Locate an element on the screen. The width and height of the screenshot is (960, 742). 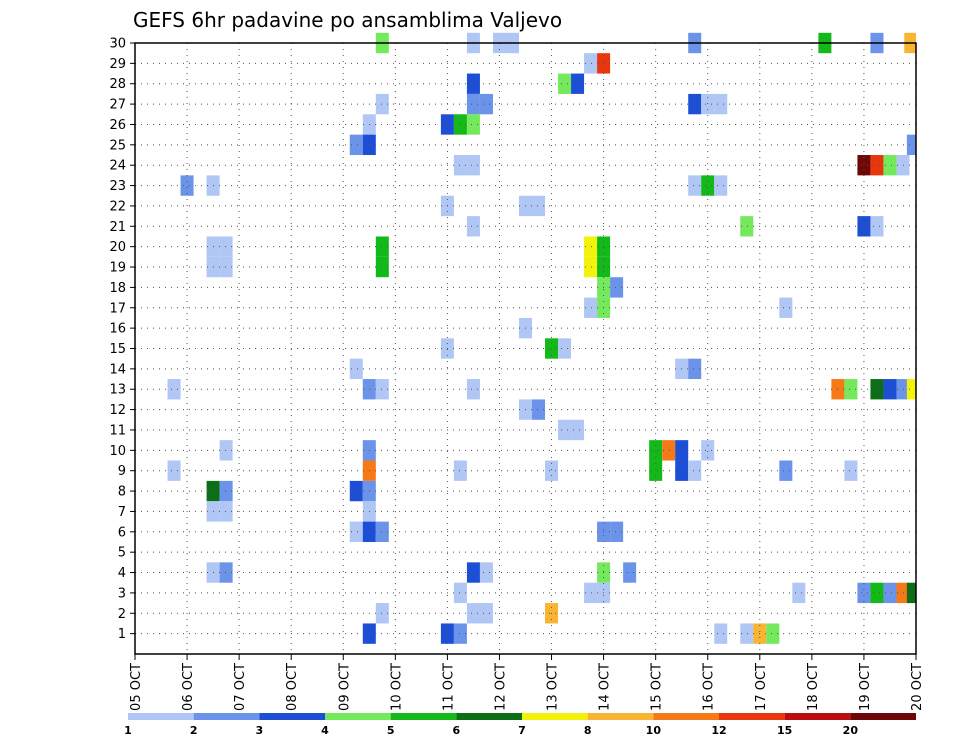
legend-tick-label: 12 is located at coordinates (718, 730).